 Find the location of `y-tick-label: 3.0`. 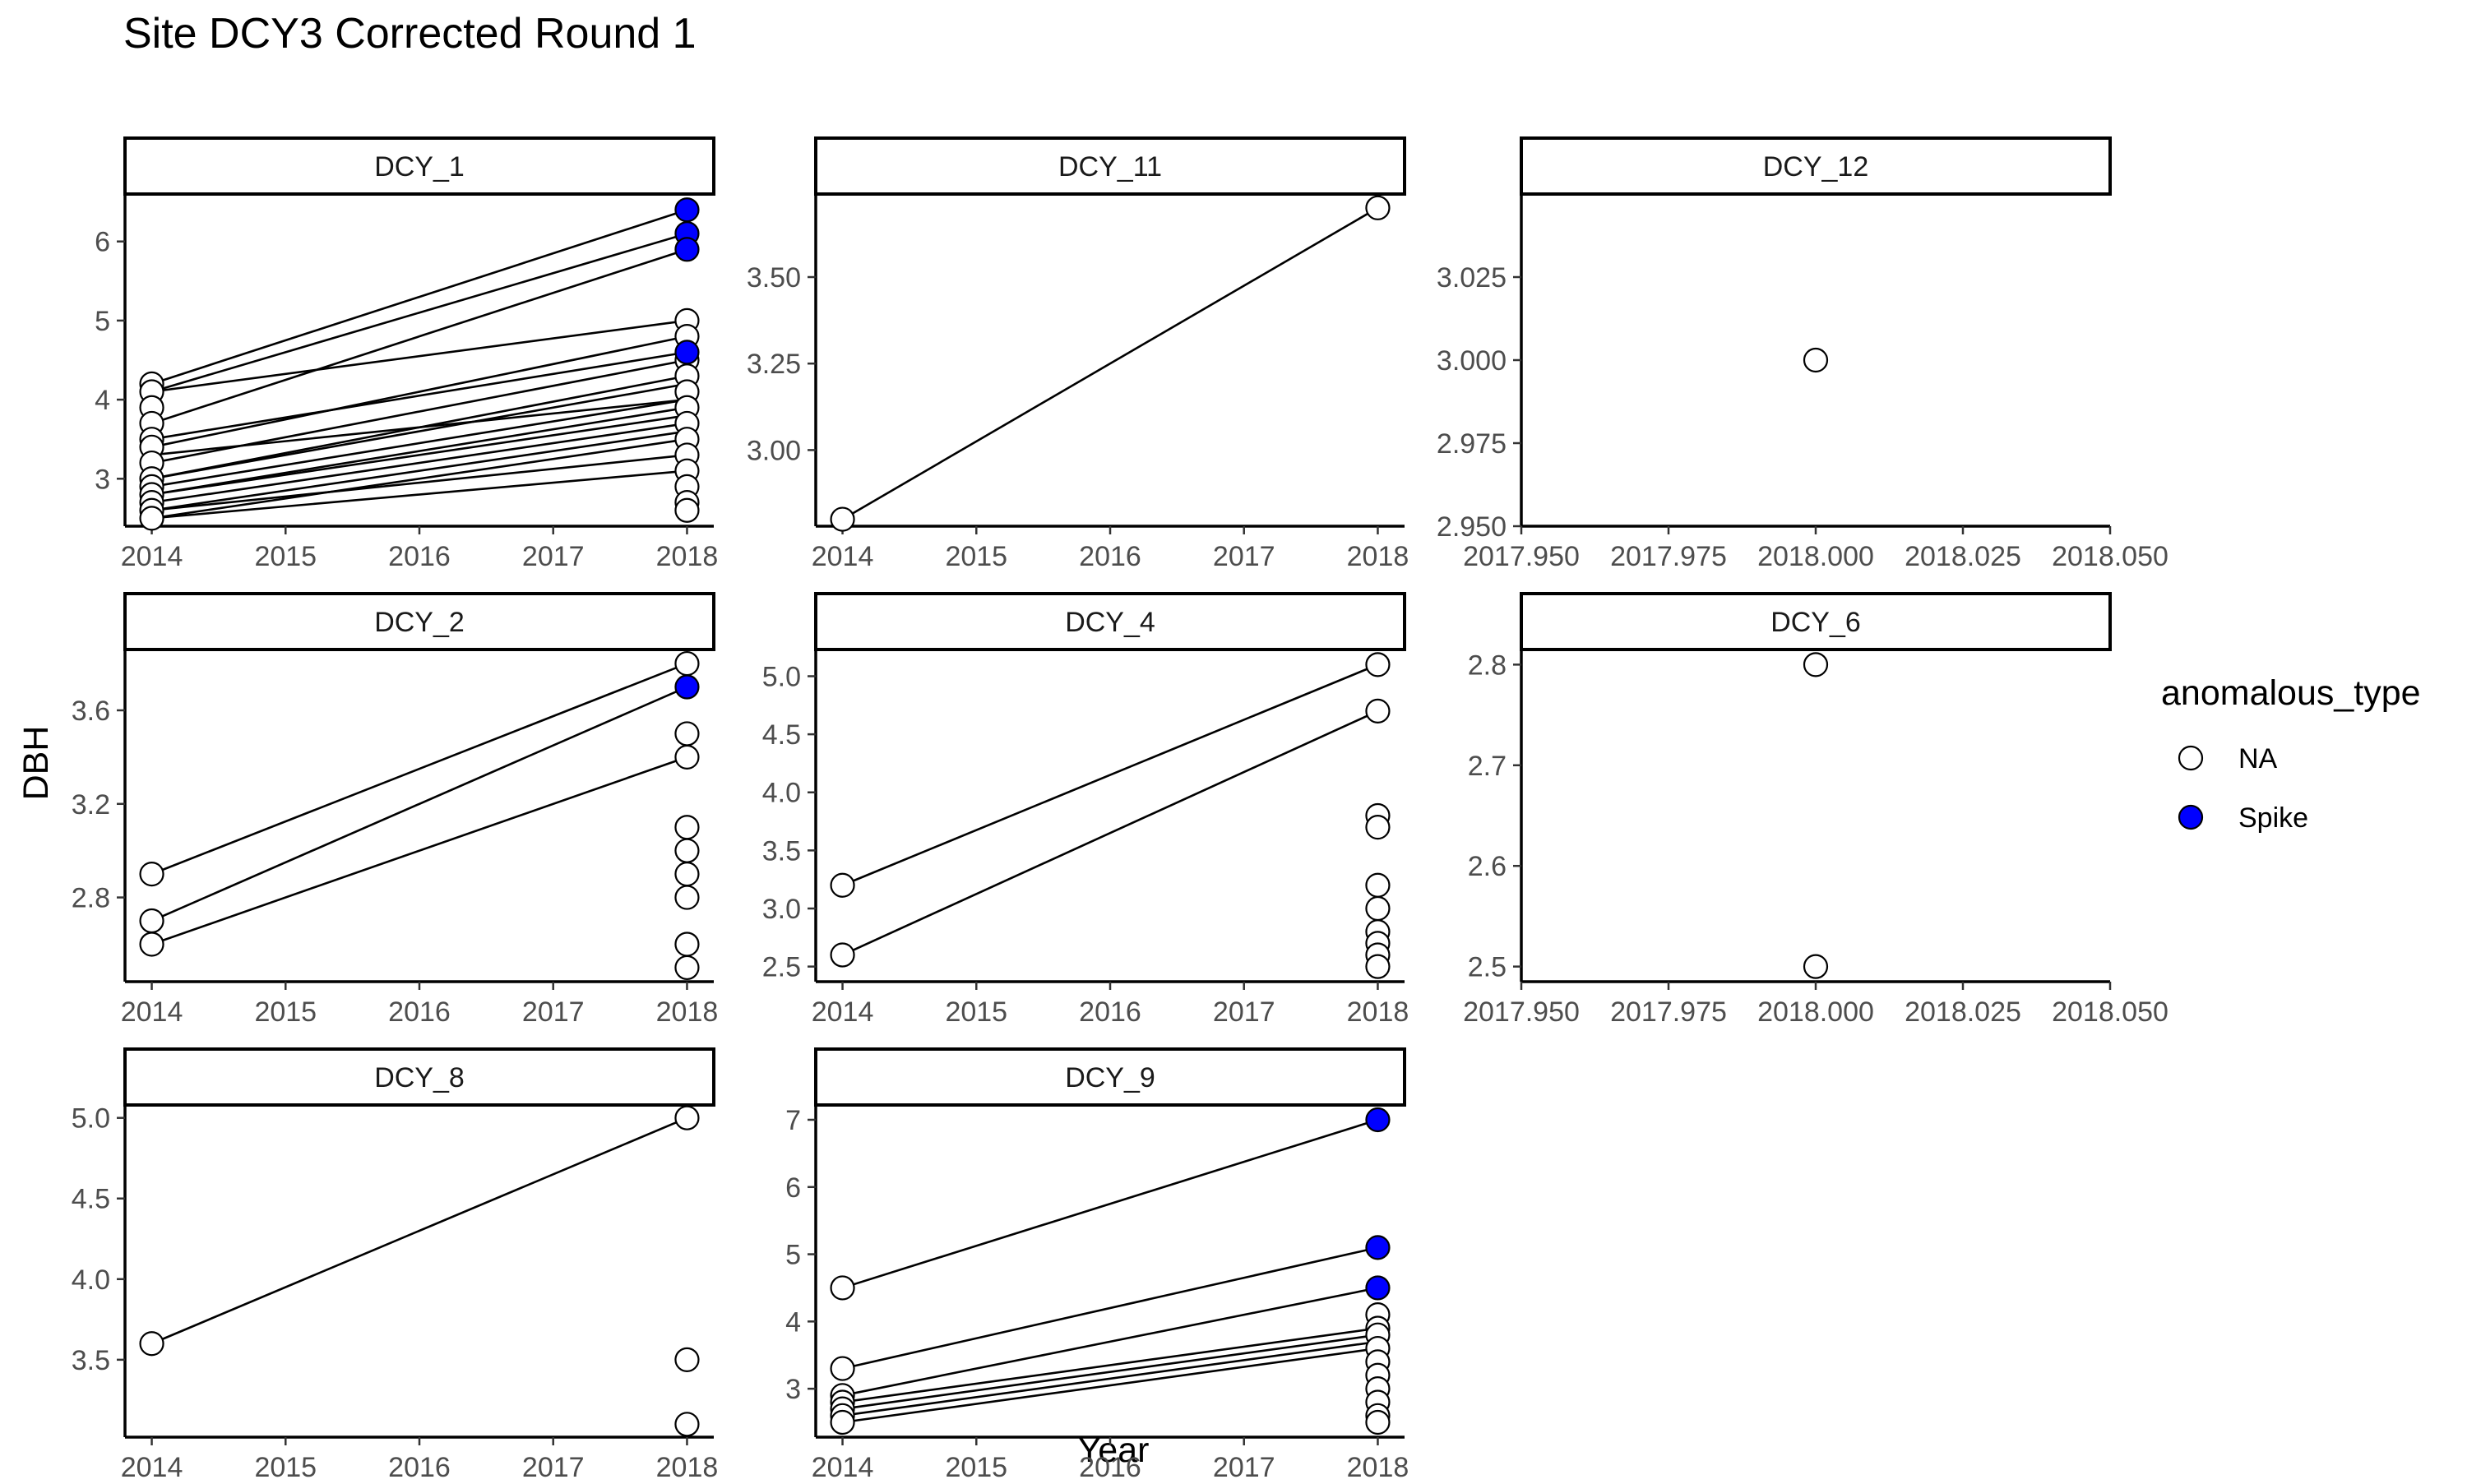

y-tick-label: 3.0 is located at coordinates (781, 909).